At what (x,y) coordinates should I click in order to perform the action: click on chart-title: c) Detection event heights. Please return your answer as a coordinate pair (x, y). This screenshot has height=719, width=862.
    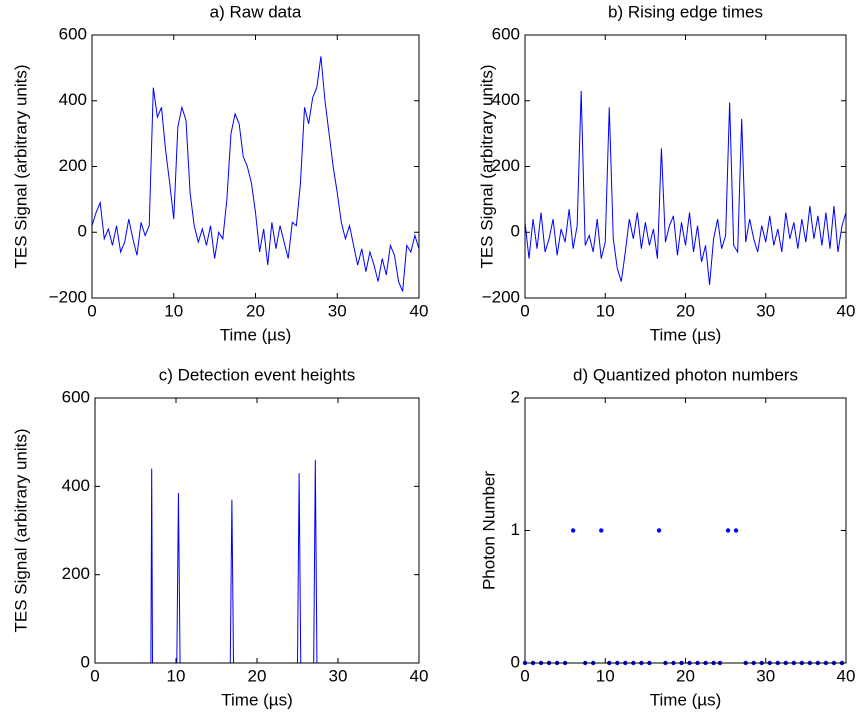
    Looking at the image, I should click on (257, 374).